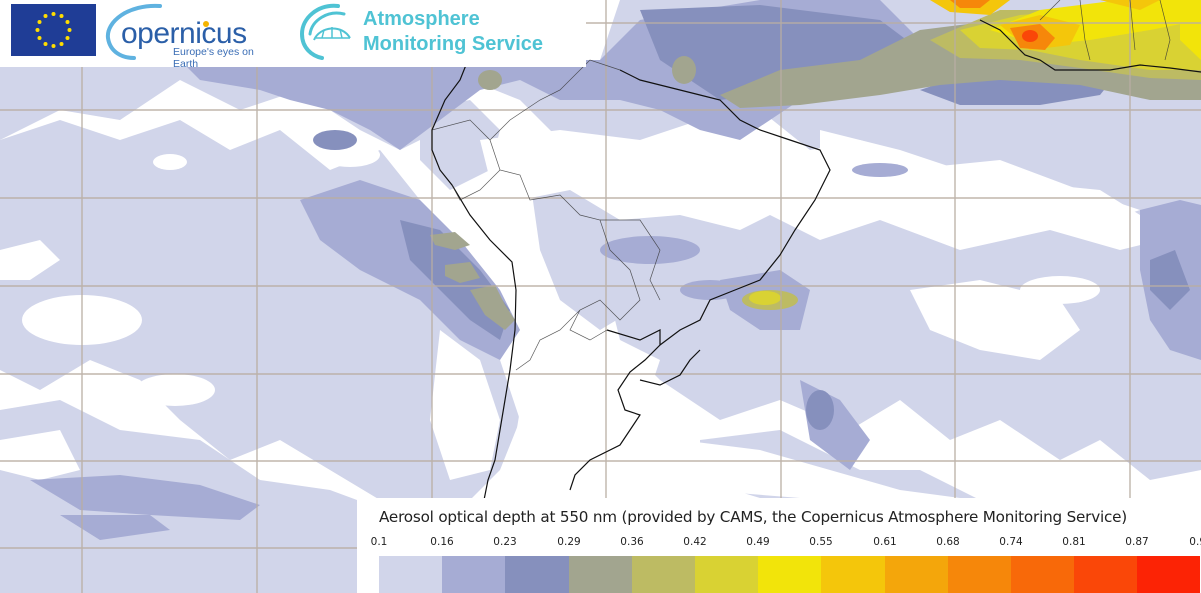  I want to click on cams-title-line2: Monitoring Service, so click(453, 44).